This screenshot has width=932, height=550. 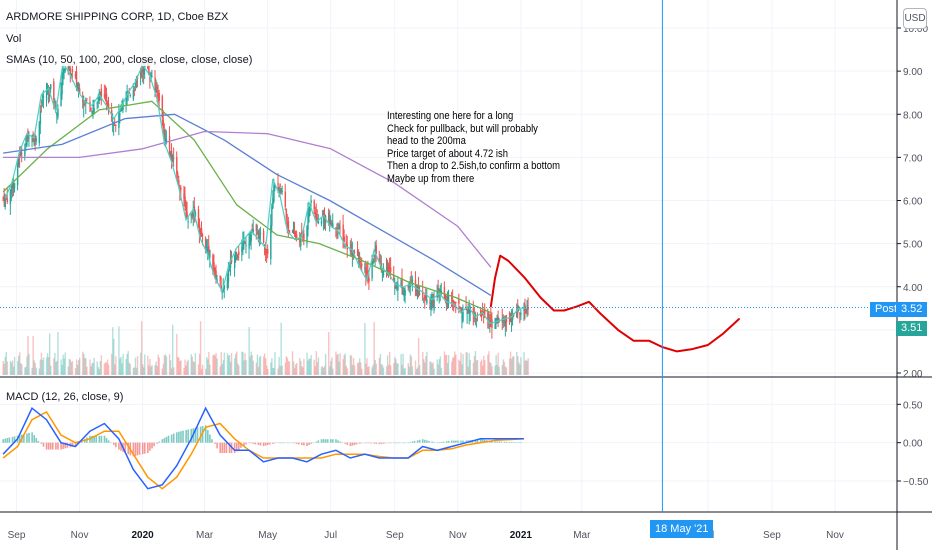 I want to click on vol-legend: Vol, so click(x=14, y=39).